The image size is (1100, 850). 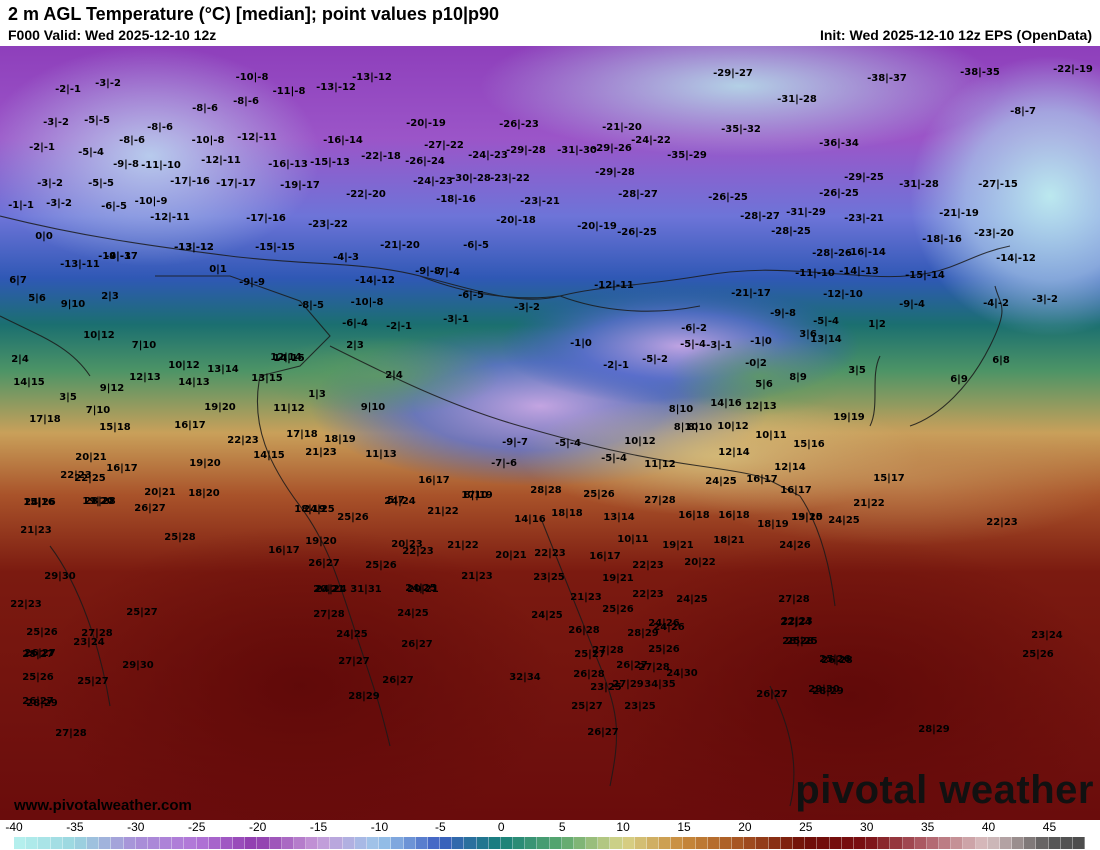 What do you see at coordinates (1047, 635) in the screenshot?
I see `point-value-label: 23|24` at bounding box center [1047, 635].